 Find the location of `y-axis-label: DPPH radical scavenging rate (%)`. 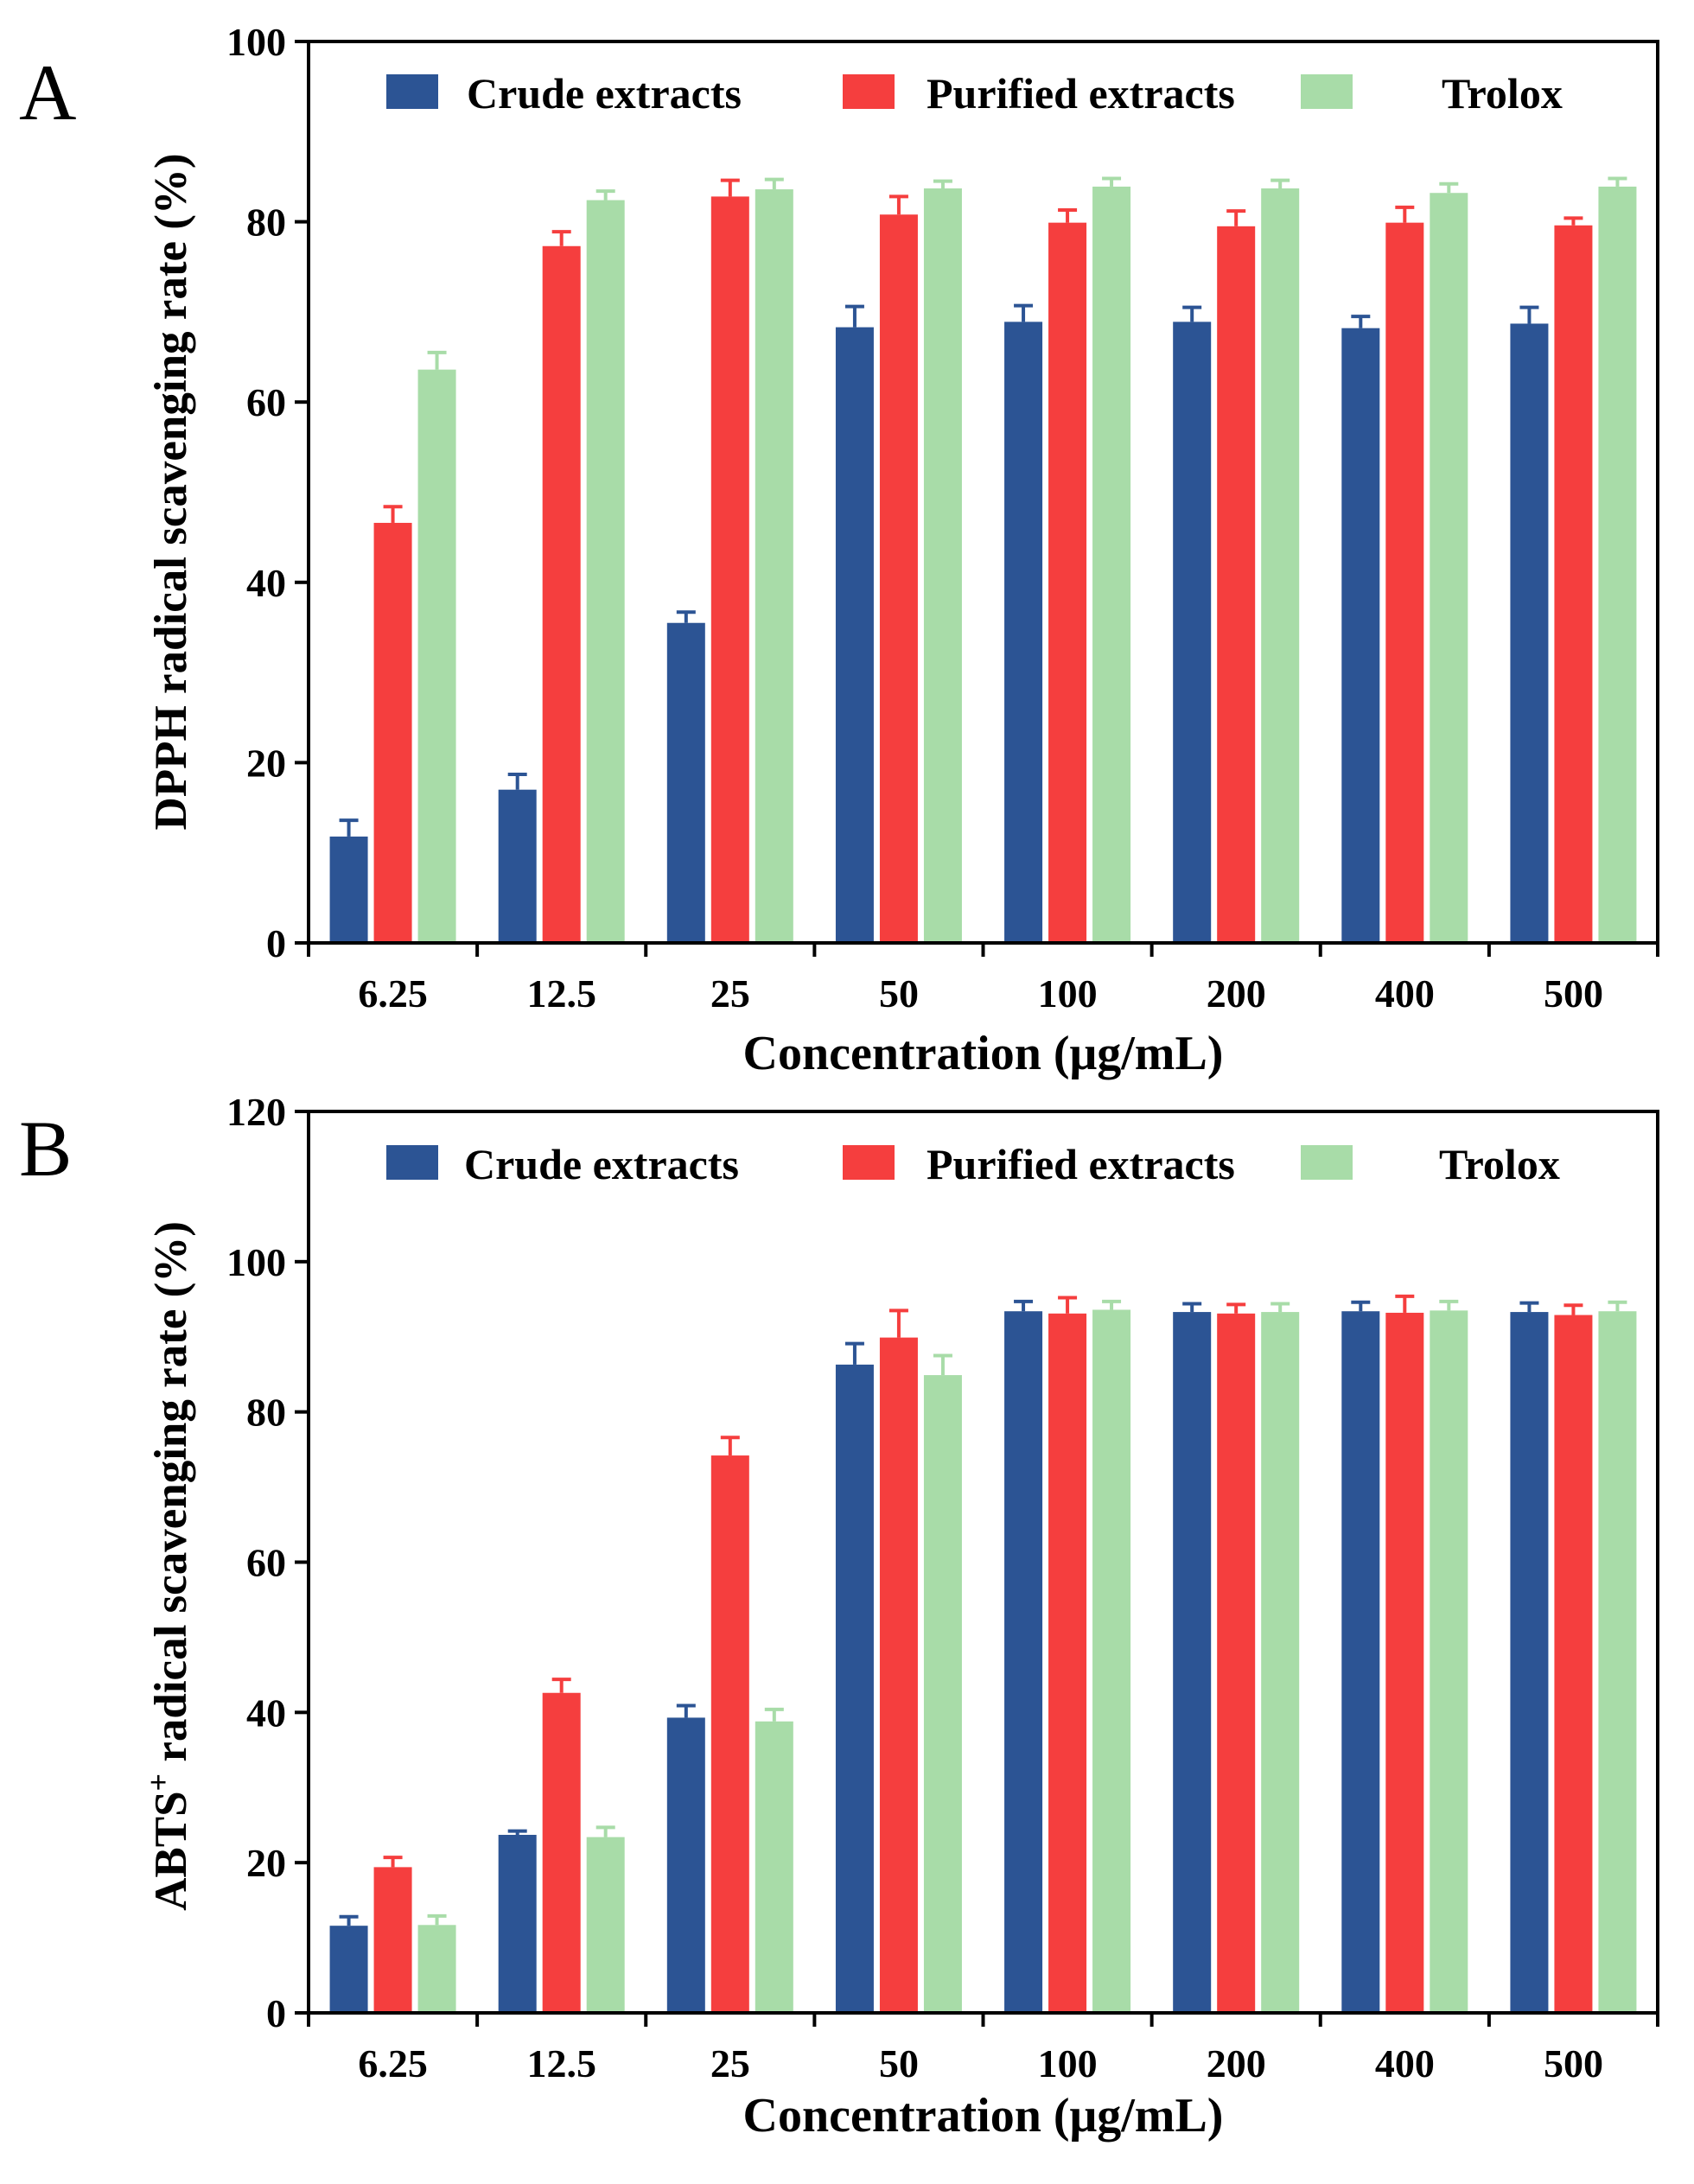

y-axis-label: DPPH radical scavenging rate (%) is located at coordinates (171, 492).